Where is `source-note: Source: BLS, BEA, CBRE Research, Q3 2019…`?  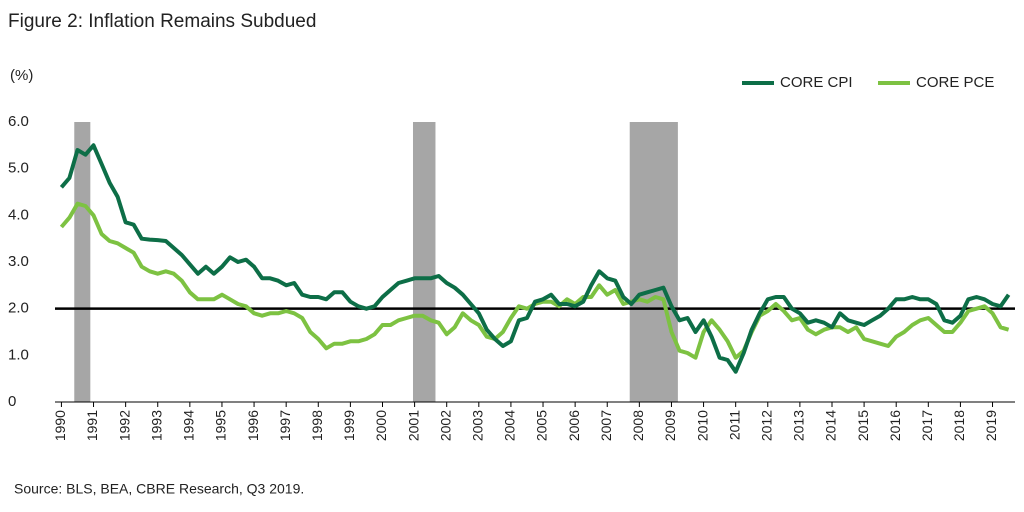
source-note: Source: BLS, BEA, CBRE Research, Q3 2019… is located at coordinates (159, 489).